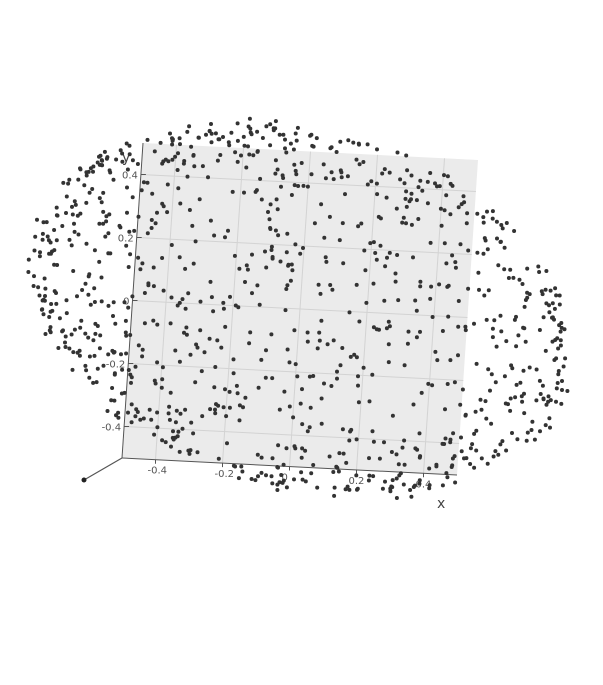 This screenshot has width=603, height=685. I want to click on y-tick-label: -0.2, so click(116, 365).